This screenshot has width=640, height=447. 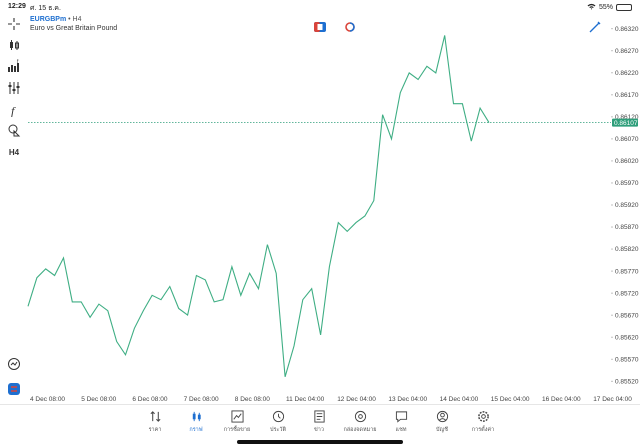 I want to click on tab-chart: กราฟ, so click(x=196, y=422).